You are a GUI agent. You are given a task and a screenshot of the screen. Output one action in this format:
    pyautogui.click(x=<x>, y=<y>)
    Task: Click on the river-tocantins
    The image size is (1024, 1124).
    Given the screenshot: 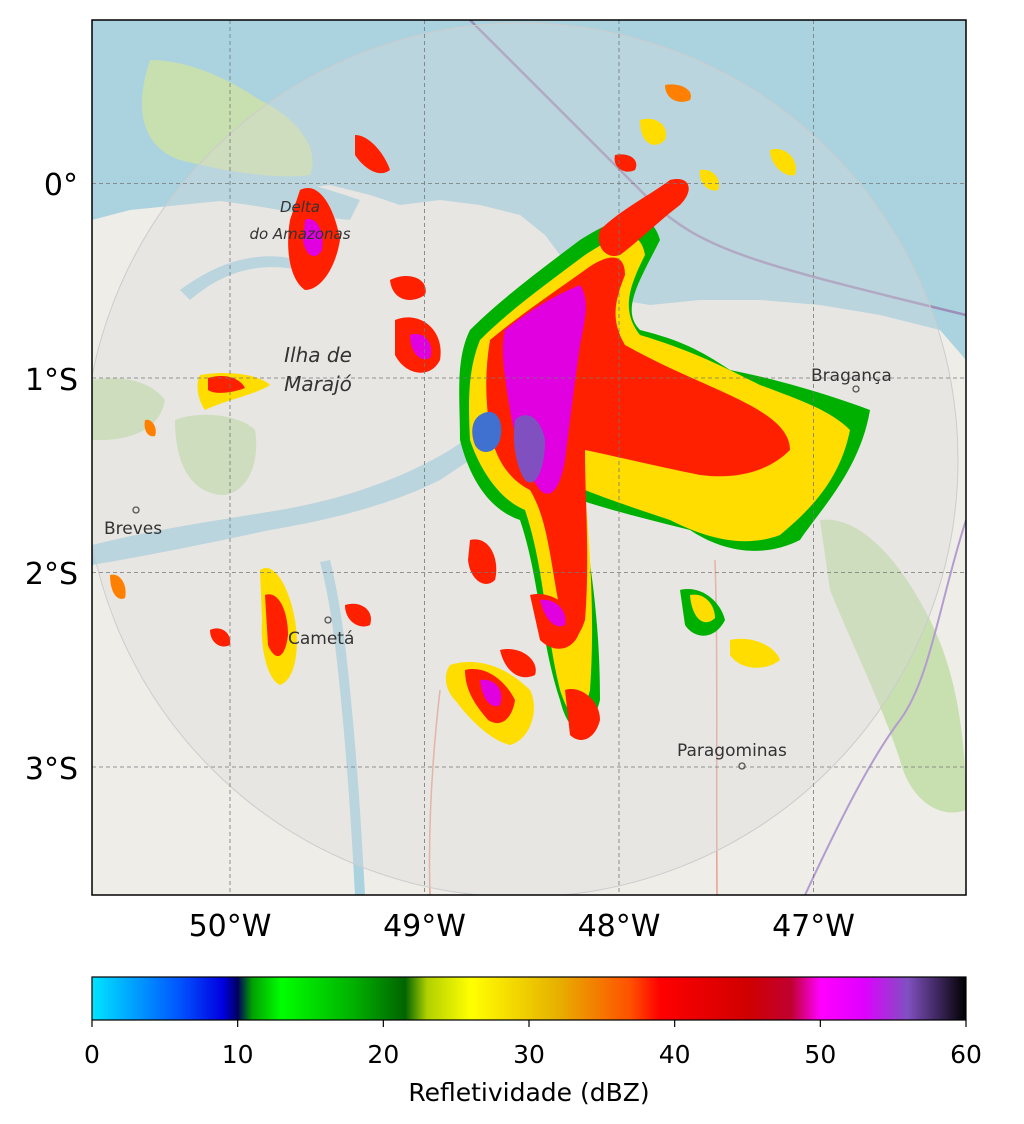 What is the action you would take?
    pyautogui.click(x=342, y=727)
    